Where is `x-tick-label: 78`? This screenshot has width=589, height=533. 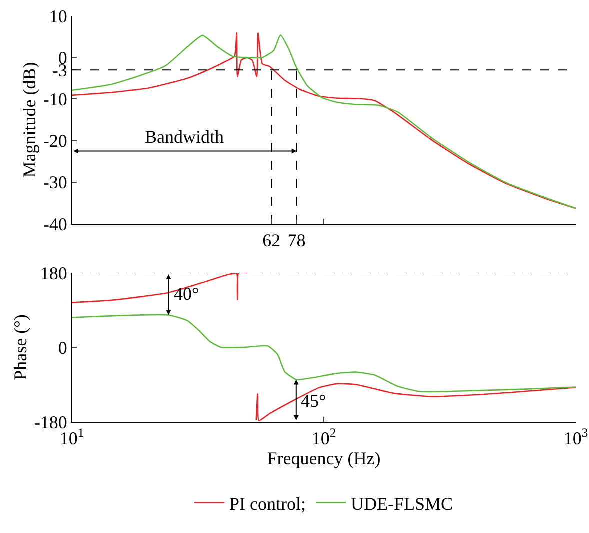 x-tick-label: 78 is located at coordinates (297, 240).